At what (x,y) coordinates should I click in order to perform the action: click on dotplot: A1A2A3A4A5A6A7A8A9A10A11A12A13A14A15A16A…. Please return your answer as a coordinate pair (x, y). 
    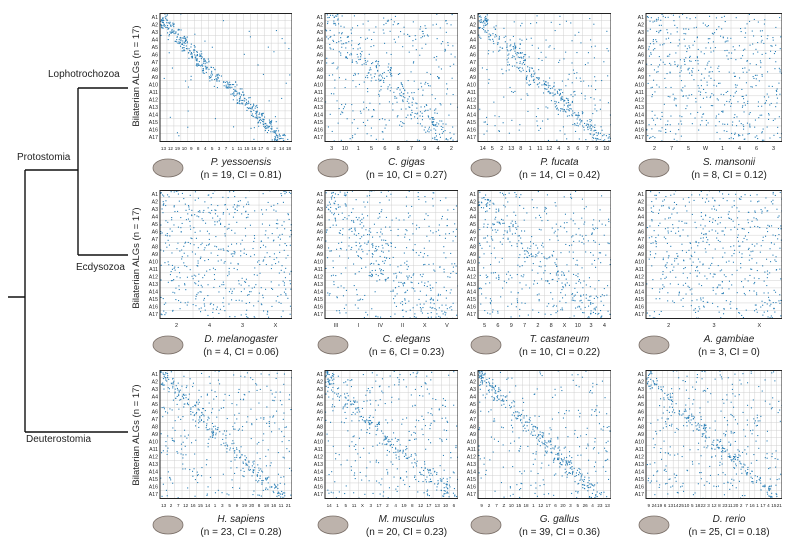
    Looking at the image, I should click on (539, 82).